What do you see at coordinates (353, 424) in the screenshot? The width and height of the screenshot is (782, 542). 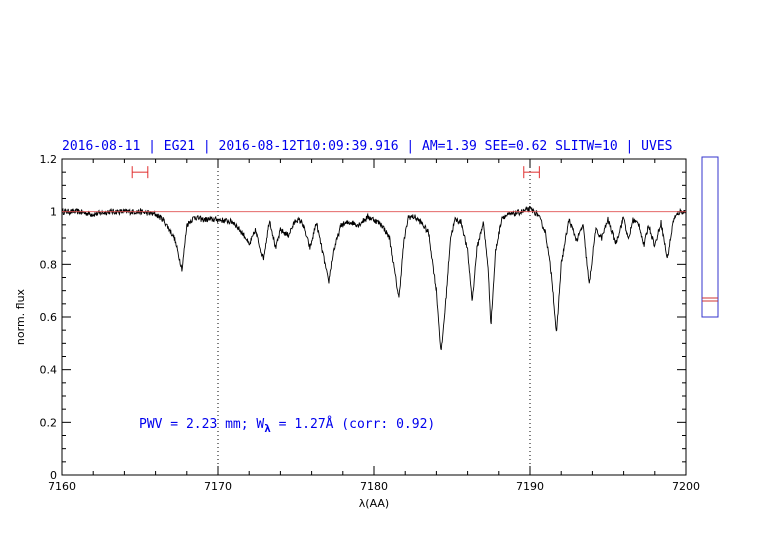 I see `pwv-annotation-rest: = 1.27Å (corr: 0.92)` at bounding box center [353, 424].